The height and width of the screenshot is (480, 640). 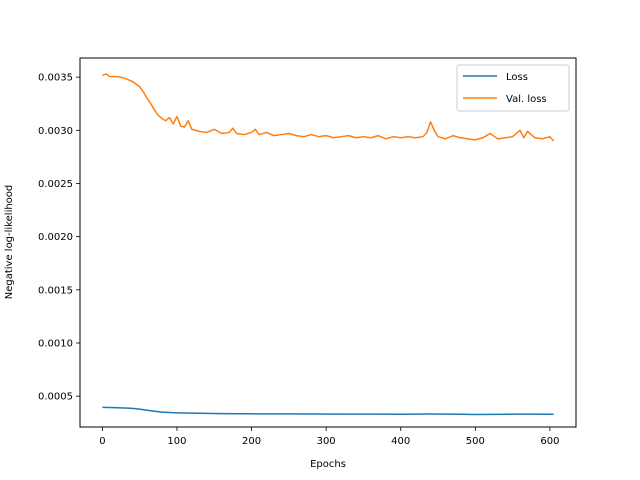 What do you see at coordinates (400, 441) in the screenshot?
I see `x-tick-label: 400` at bounding box center [400, 441].